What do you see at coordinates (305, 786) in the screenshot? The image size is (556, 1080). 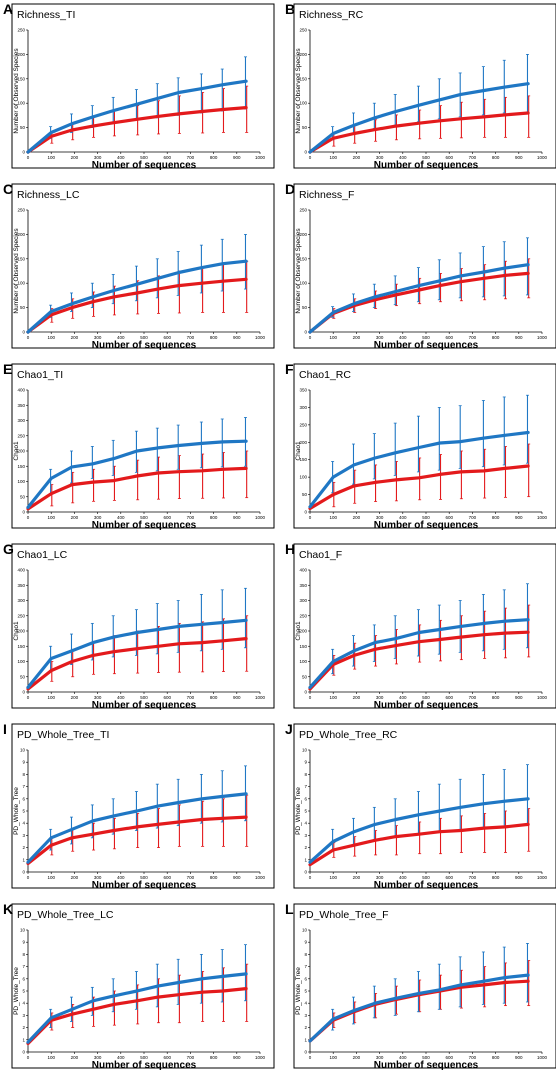 I see `y-tick-label: 7` at bounding box center [305, 786].